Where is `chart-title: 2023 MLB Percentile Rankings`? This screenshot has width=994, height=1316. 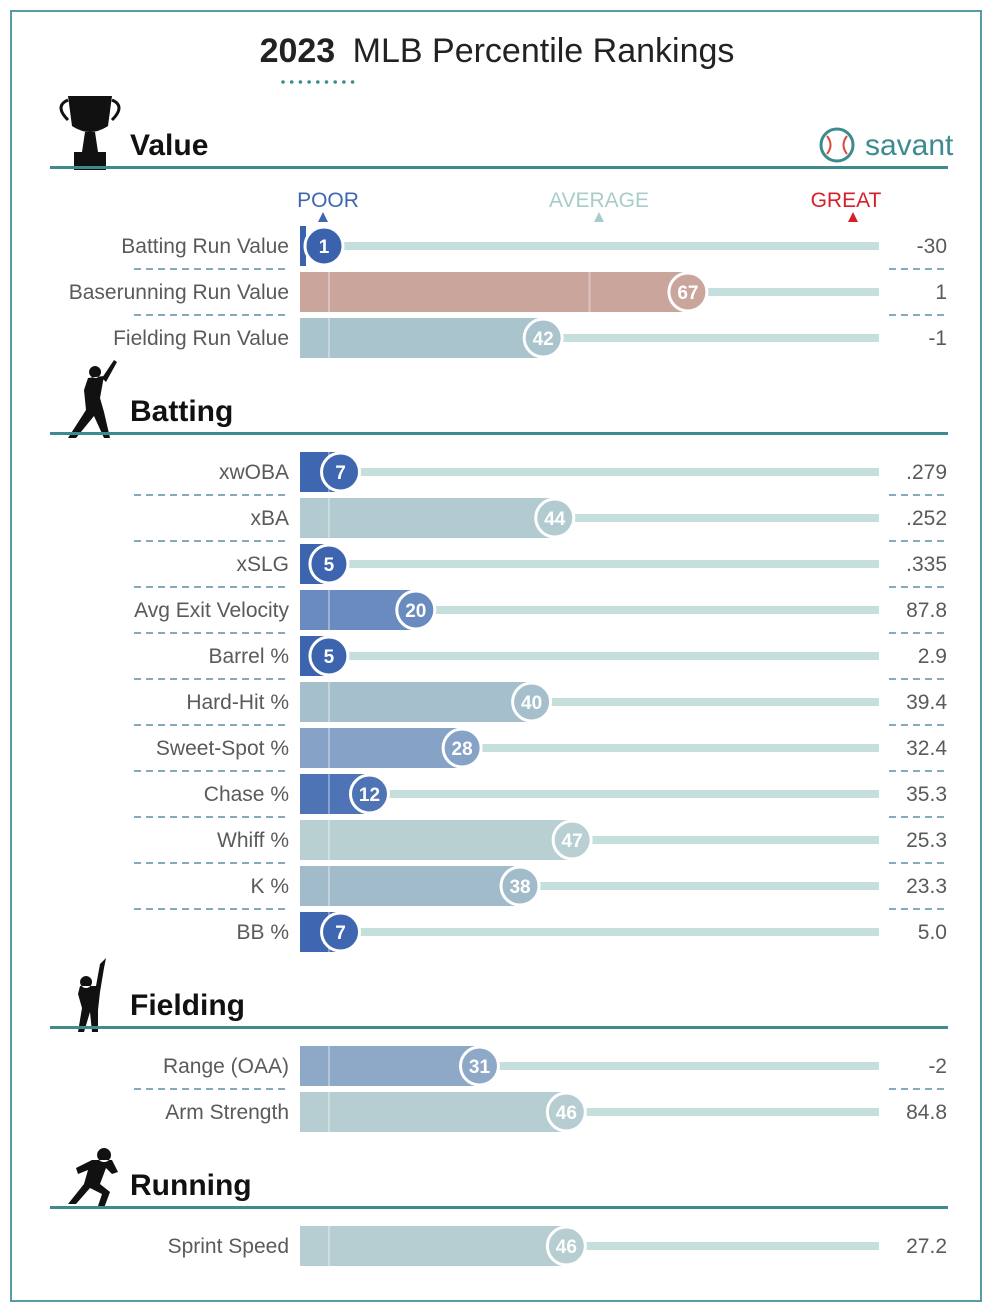 chart-title: 2023 MLB Percentile Rankings is located at coordinates (497, 51).